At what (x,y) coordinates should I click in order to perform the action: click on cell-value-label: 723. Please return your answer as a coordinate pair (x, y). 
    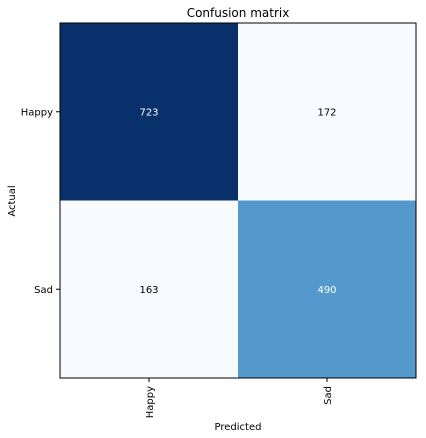
    Looking at the image, I should click on (148, 112).